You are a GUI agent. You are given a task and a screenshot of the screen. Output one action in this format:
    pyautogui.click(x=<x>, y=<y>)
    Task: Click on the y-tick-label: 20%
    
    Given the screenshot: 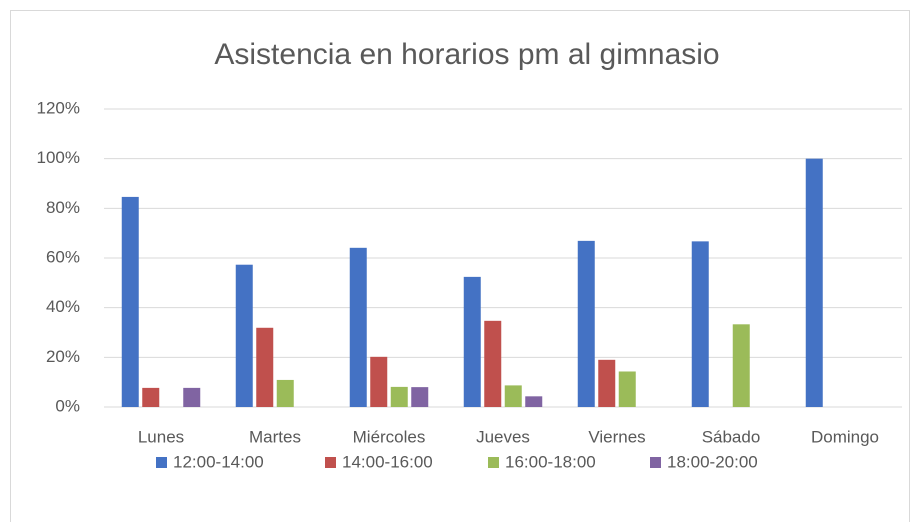 What is the action you would take?
    pyautogui.click(x=63, y=356)
    